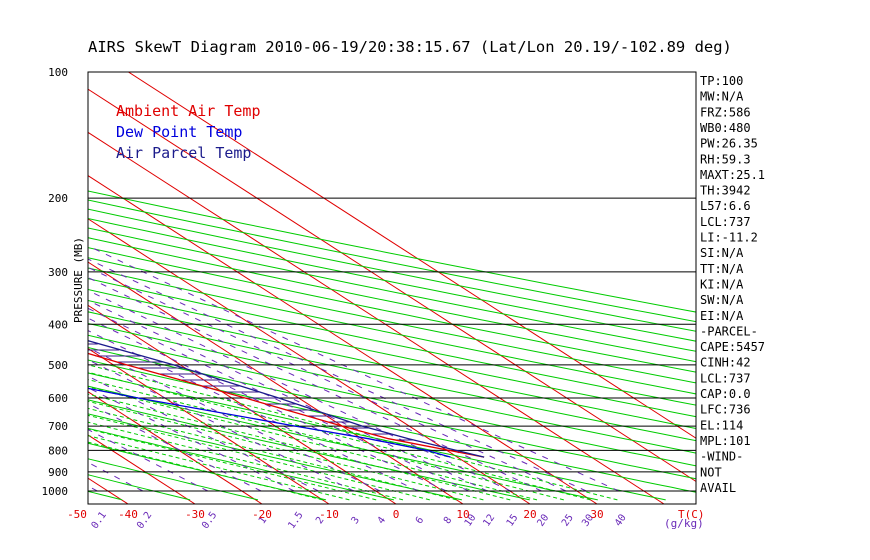  Describe the element at coordinates (721, 457) in the screenshot. I see `index-label: -WIND-` at that location.